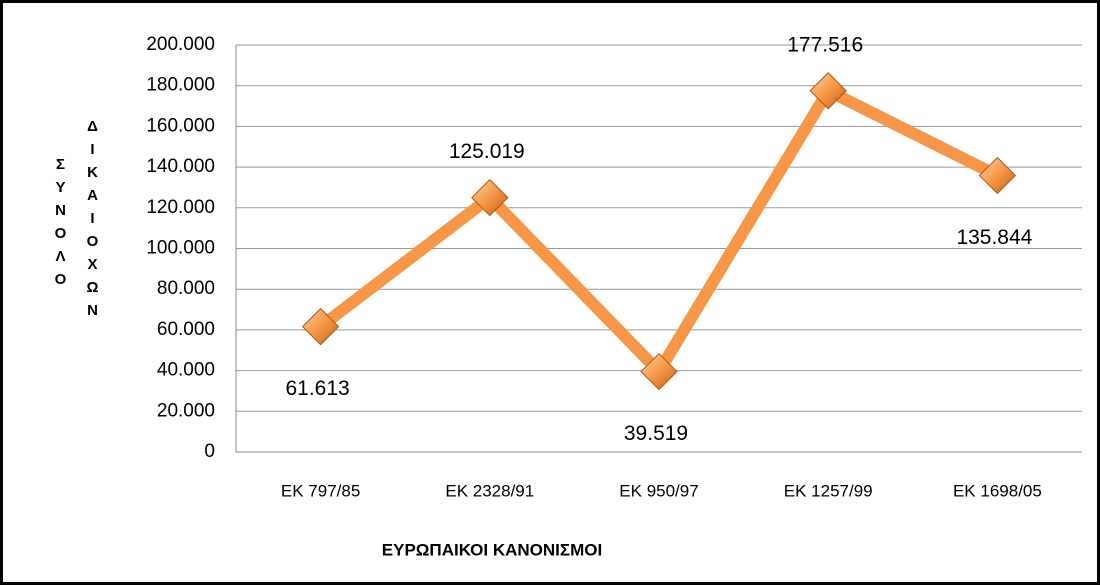  Describe the element at coordinates (180, 166) in the screenshot. I see `y-tick-label: 140.000` at that location.